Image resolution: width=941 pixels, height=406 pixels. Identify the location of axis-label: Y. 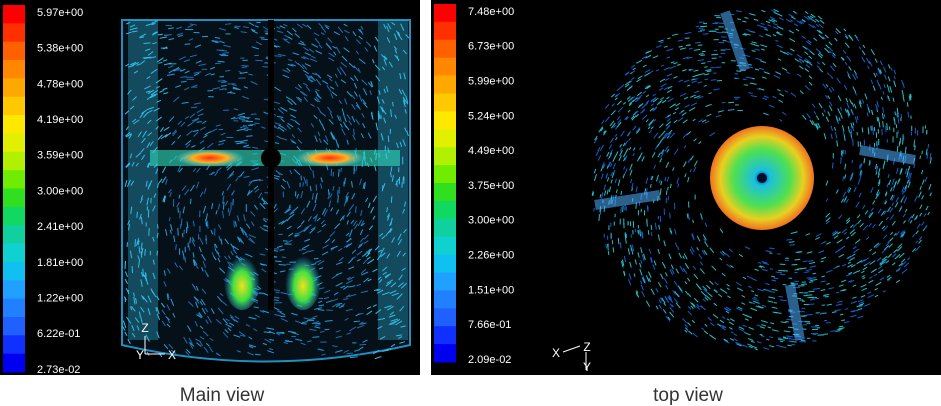
(587, 367).